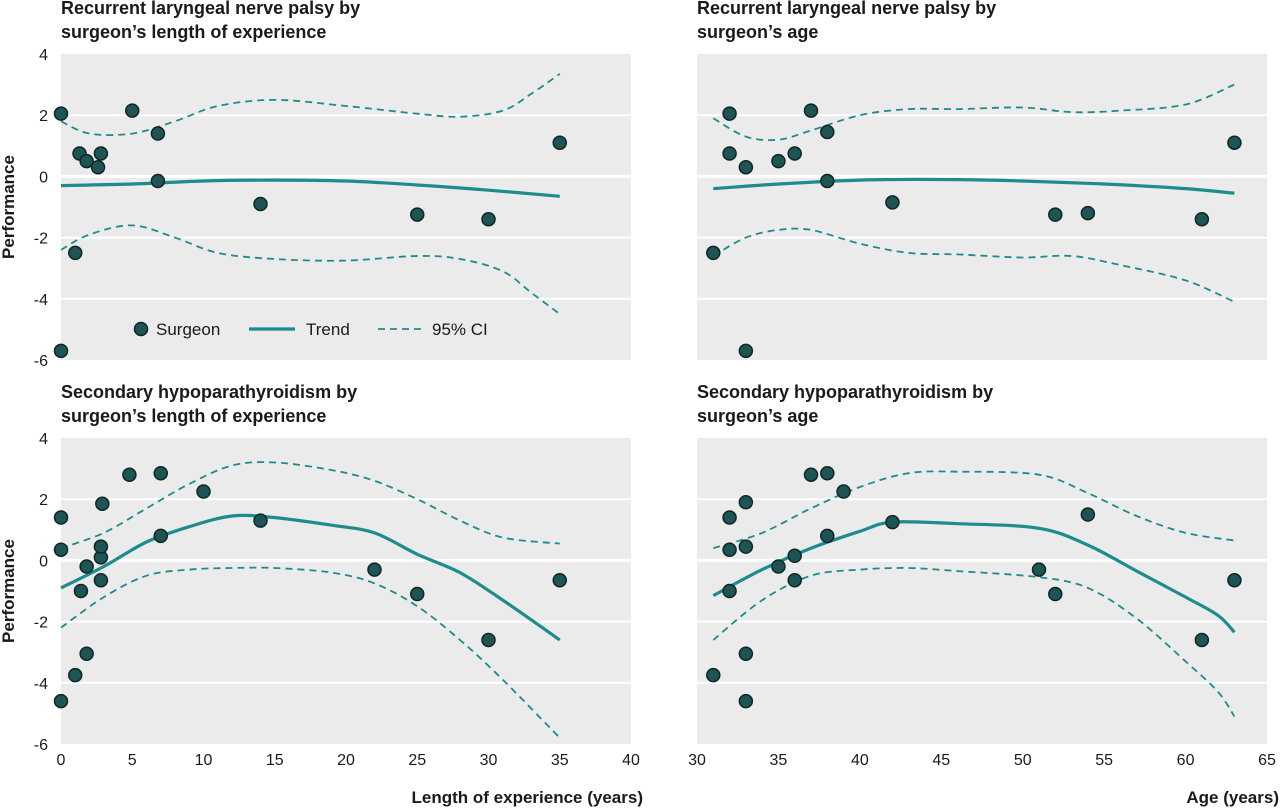 This screenshot has width=1280, height=809. What do you see at coordinates (328, 329) in the screenshot?
I see `legend-trend-label: Trend` at bounding box center [328, 329].